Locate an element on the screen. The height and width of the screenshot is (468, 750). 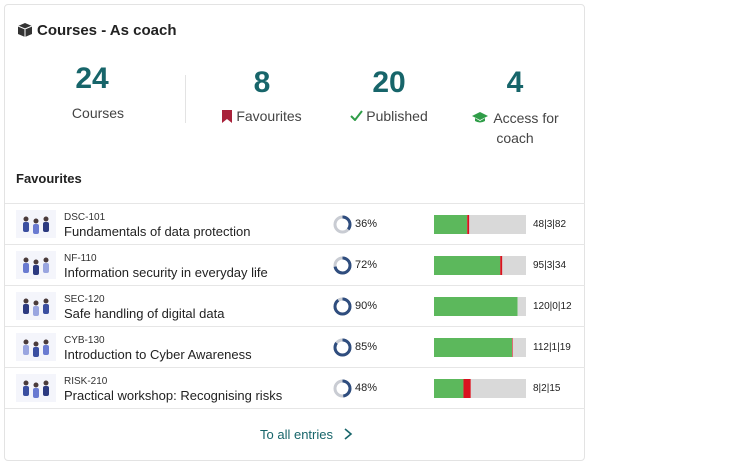
stat-value: 4 is located at coordinates (515, 82).